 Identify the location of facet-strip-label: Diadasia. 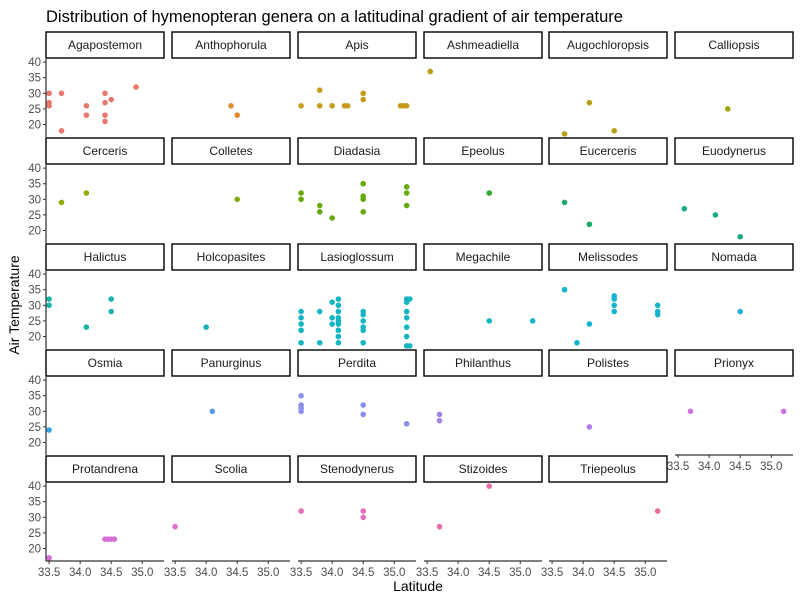
(357, 151).